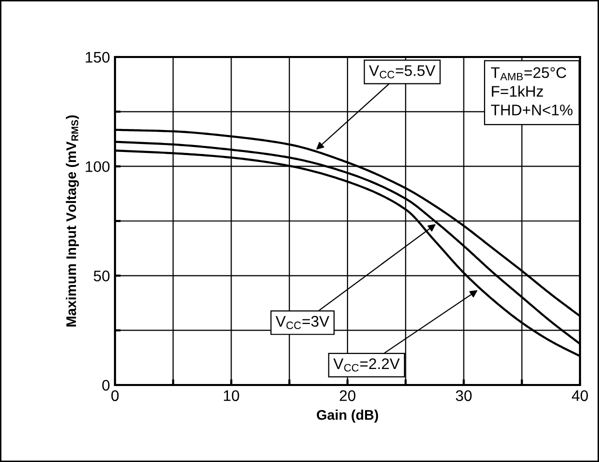 The image size is (599, 462). Describe the element at coordinates (106, 385) in the screenshot. I see `y-tick-label: 0` at that location.